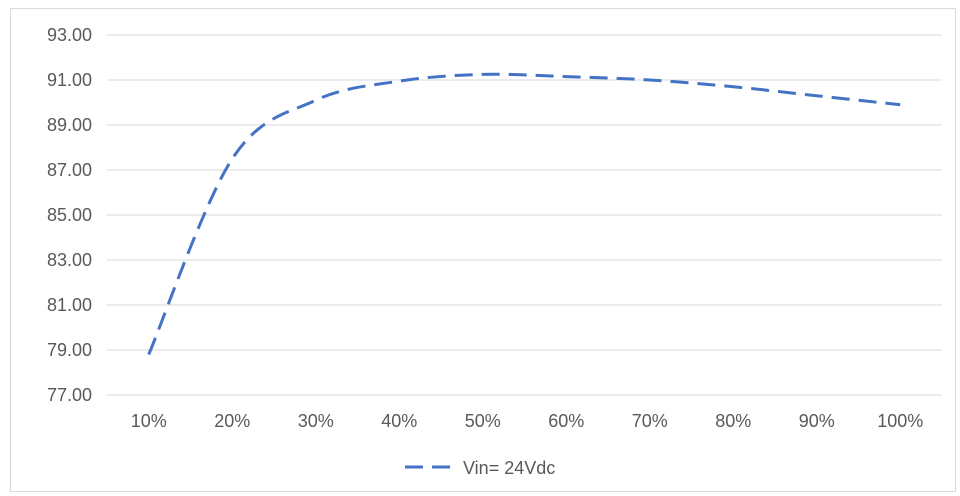 This screenshot has width=960, height=496. I want to click on y-tick-label: 81.00, so click(69, 305).